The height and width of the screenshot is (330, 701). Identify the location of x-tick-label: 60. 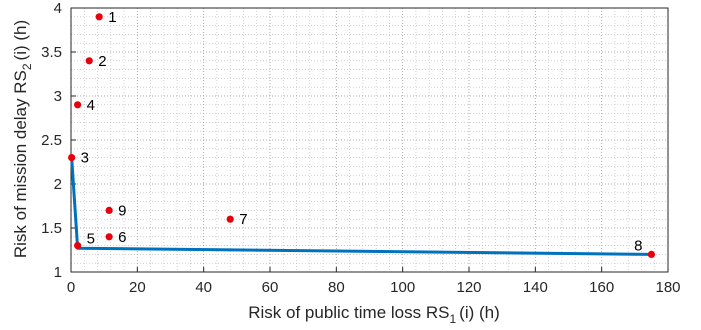
(270, 287).